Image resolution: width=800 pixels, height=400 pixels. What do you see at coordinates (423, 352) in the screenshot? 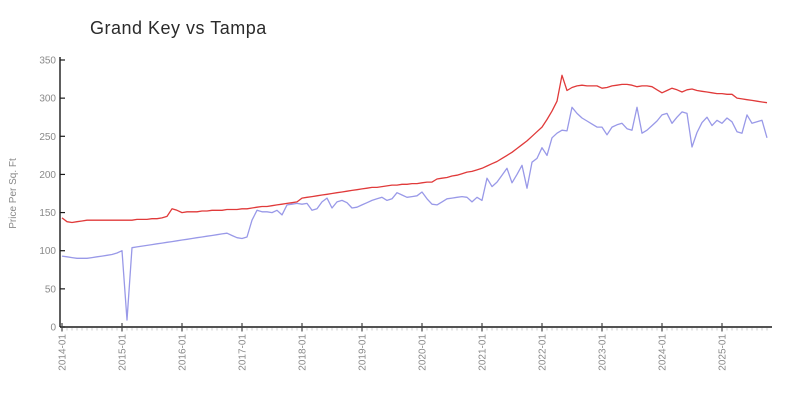
I see `x-tick-label: 2020-01` at bounding box center [423, 352].